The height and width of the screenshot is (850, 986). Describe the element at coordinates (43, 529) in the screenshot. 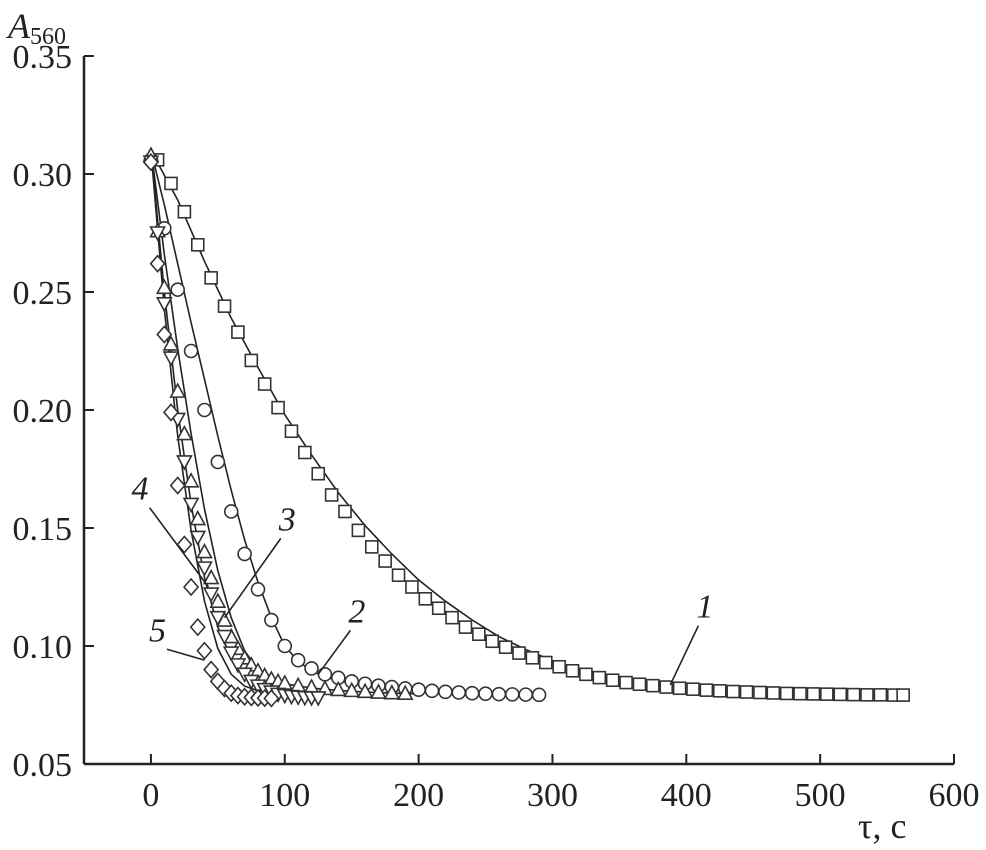

I see `y-tick-label: 0.15` at that location.